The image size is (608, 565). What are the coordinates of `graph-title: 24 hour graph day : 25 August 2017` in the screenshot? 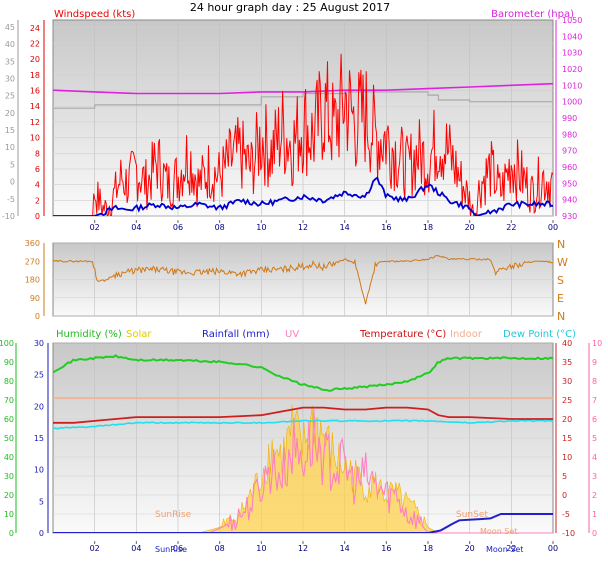 It's located at (290, 7).